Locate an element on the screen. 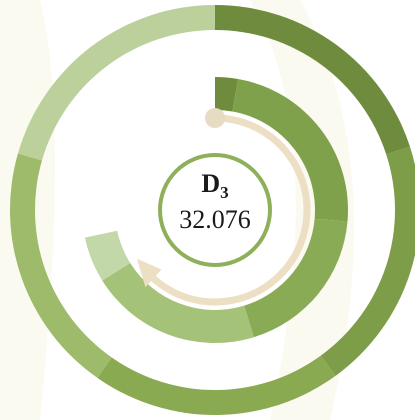  center-circle is located at coordinates (215, 210).